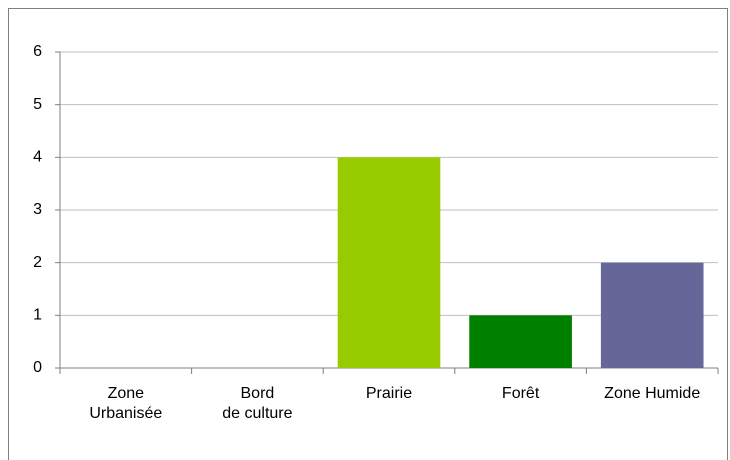  What do you see at coordinates (389, 393) in the screenshot?
I see `x-tick-label: Prairie` at bounding box center [389, 393].